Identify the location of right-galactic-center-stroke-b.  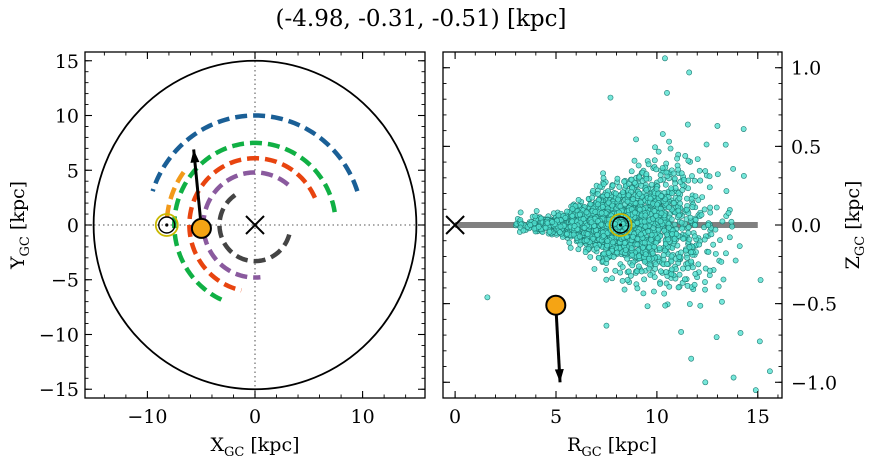
(455, 225).